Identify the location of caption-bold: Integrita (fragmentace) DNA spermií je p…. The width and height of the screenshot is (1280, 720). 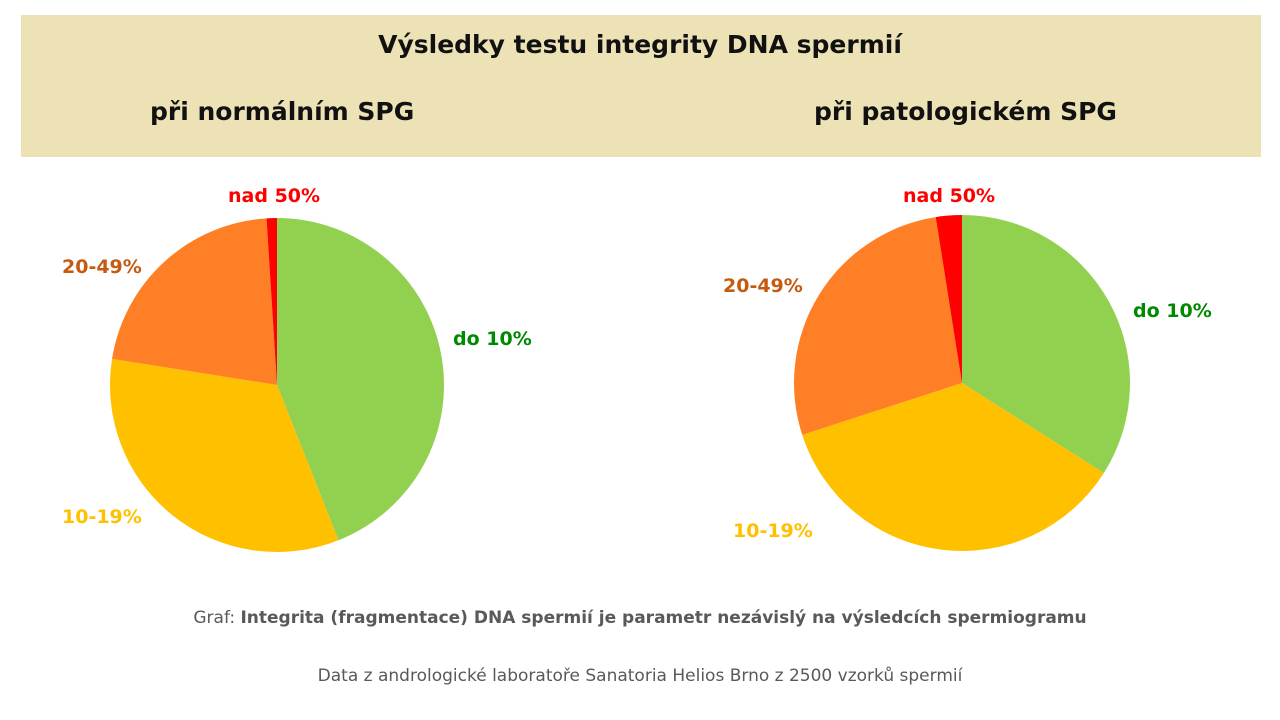
(663, 618).